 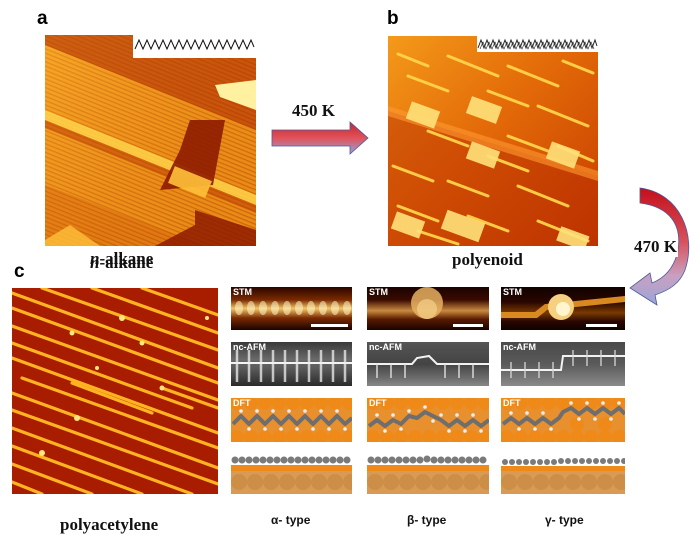 What do you see at coordinates (320, 138) in the screenshot?
I see `right-arrow-icon` at bounding box center [320, 138].